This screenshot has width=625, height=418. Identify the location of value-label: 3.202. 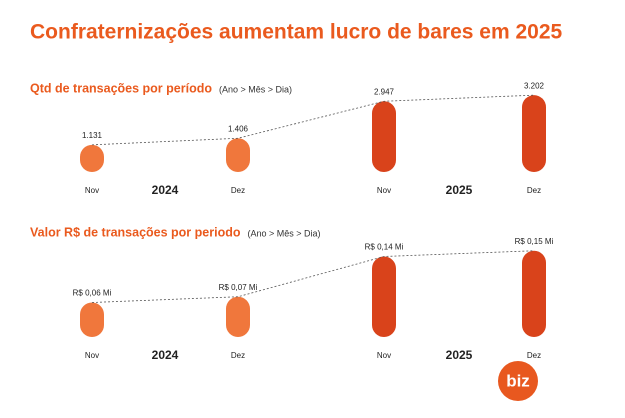
(534, 85).